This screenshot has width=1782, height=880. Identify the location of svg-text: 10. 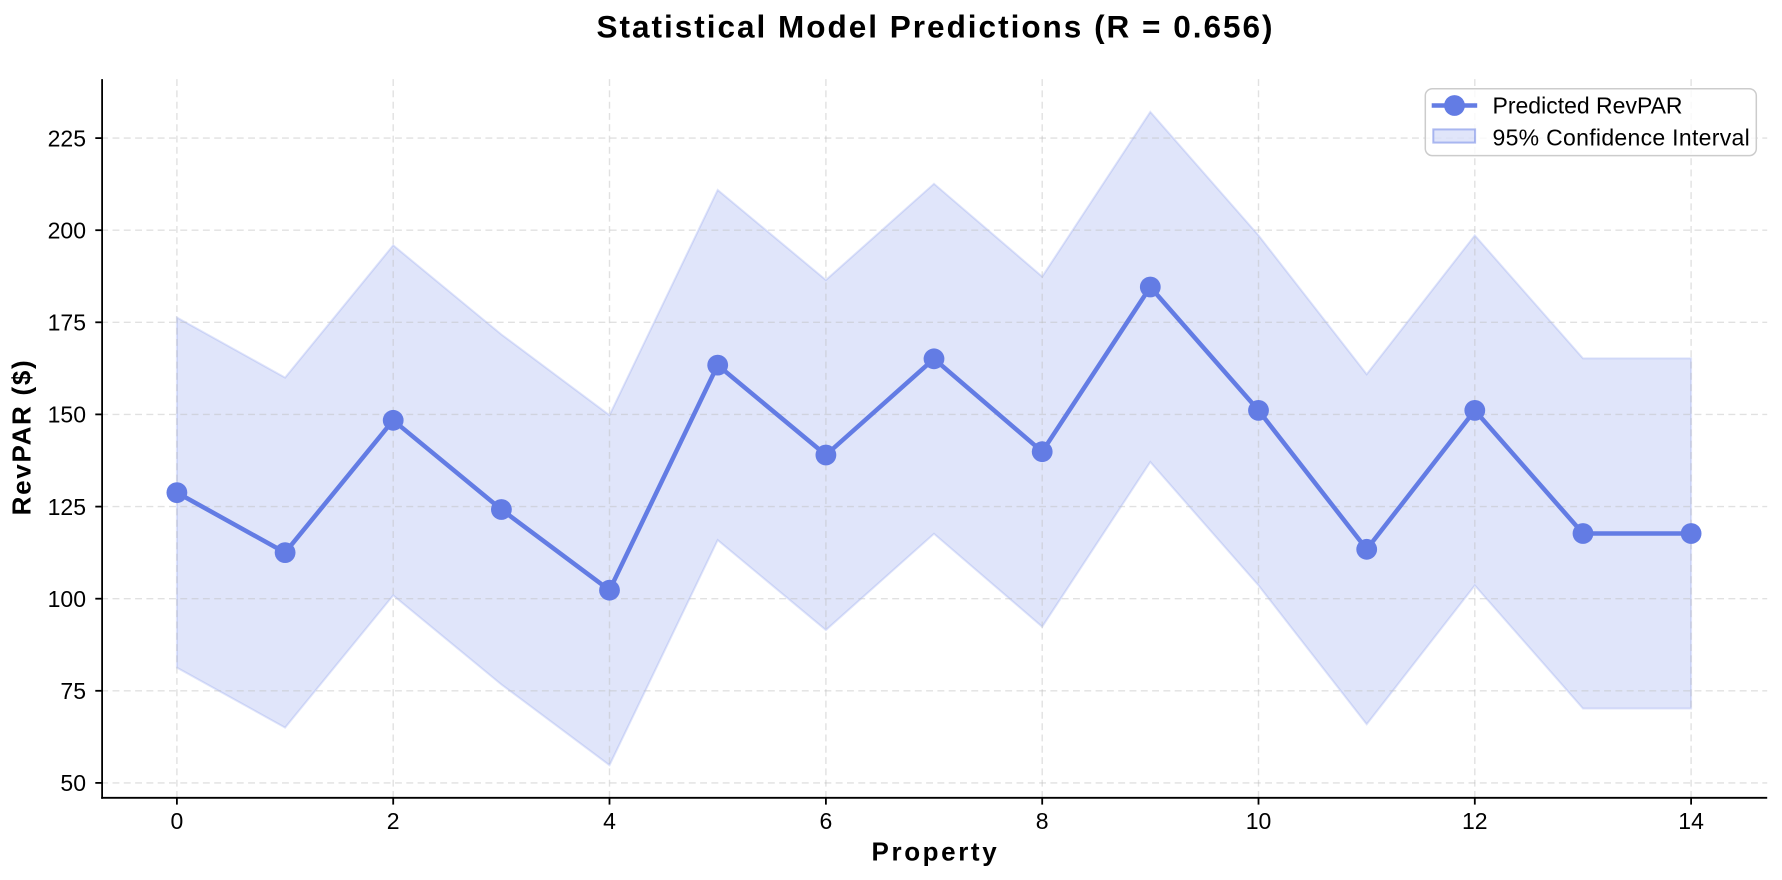
(1259, 821).